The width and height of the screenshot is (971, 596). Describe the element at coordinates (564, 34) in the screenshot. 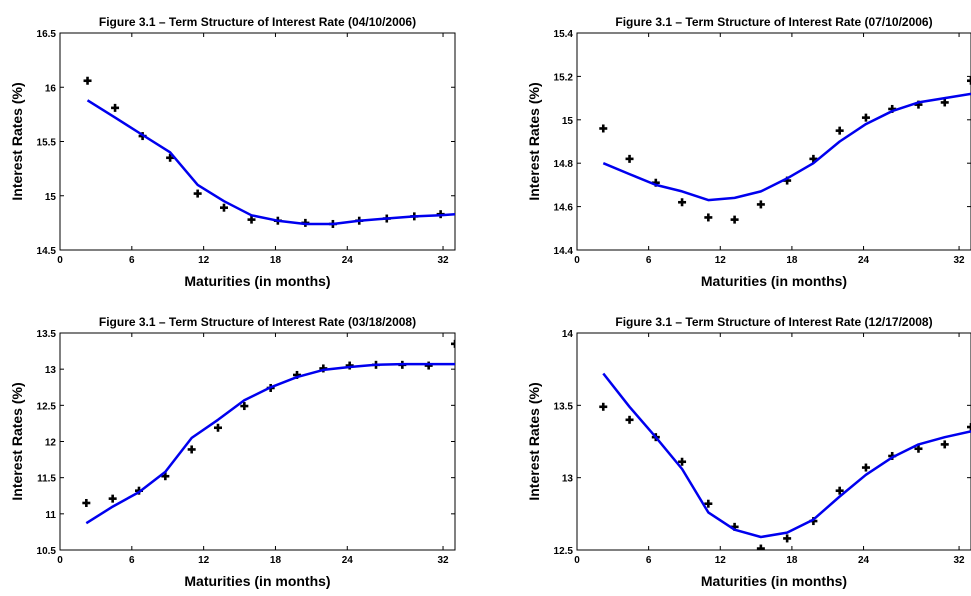

I see `y-tick-label: 15.4` at that location.